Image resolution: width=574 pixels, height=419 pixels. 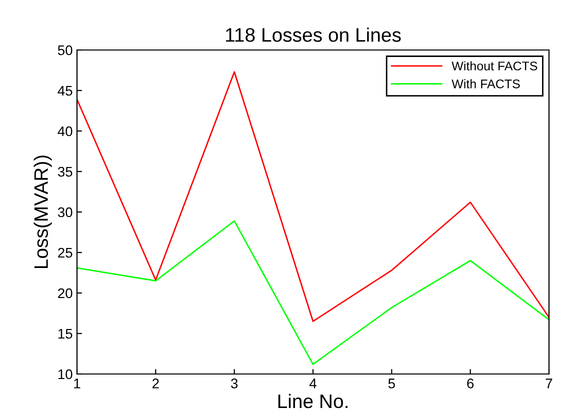 I want to click on x-tick-label: 5, so click(x=391, y=383).